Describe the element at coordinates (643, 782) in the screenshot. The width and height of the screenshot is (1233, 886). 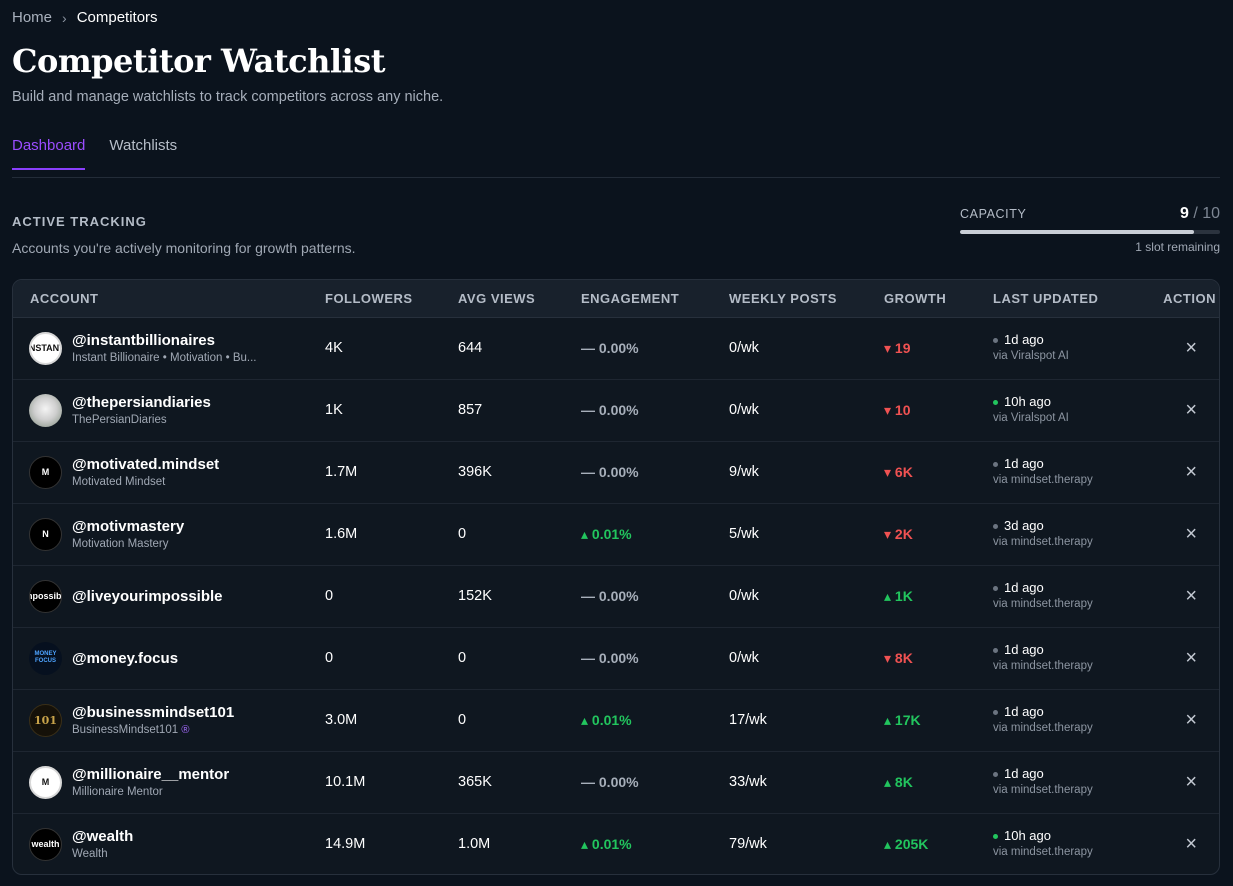
I see `cell-engagement: — 0.00%` at that location.